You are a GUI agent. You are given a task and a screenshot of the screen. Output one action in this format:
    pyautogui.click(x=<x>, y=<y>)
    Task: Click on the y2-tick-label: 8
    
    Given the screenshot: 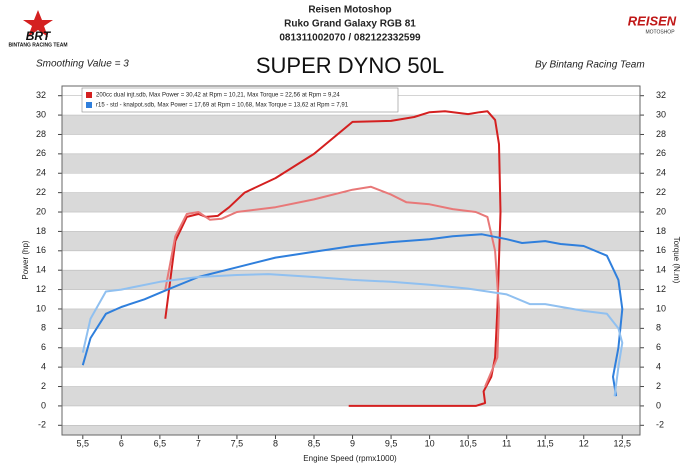 What is the action you would take?
    pyautogui.click(x=658, y=328)
    